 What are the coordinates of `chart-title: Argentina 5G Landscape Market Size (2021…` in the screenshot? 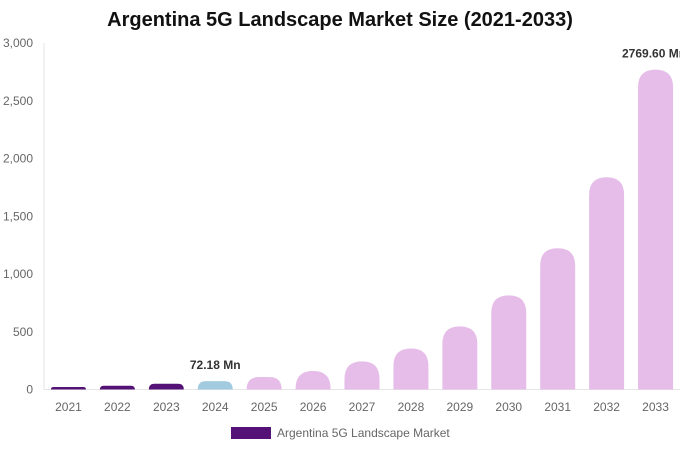 It's located at (340, 20).